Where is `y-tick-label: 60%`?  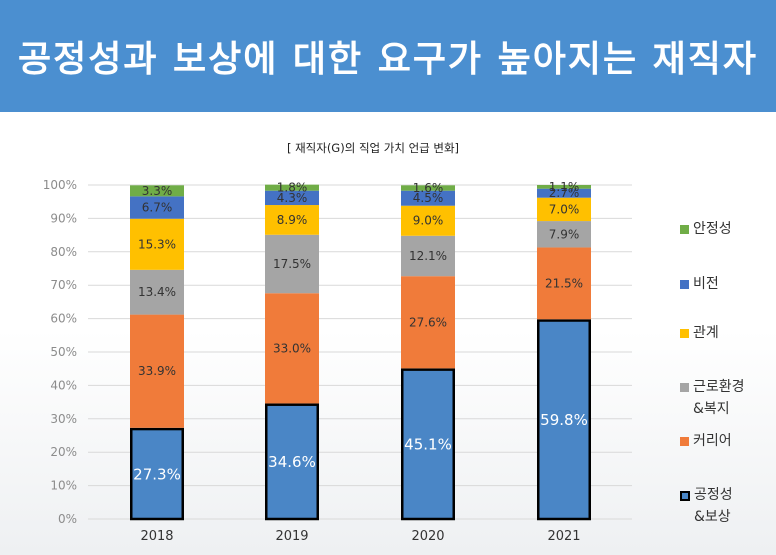
y-tick-label: 60% is located at coordinates (63, 319).